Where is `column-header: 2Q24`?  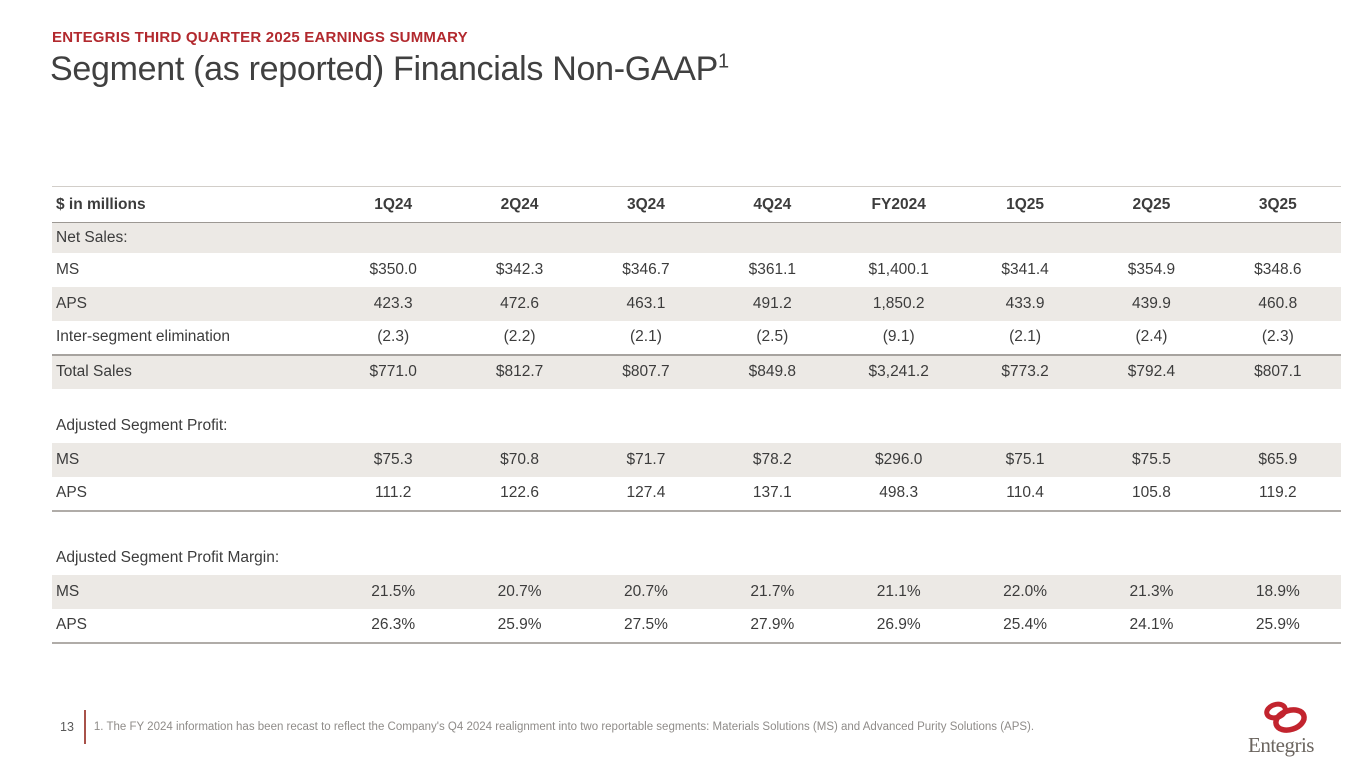 column-header: 2Q24 is located at coordinates (519, 204).